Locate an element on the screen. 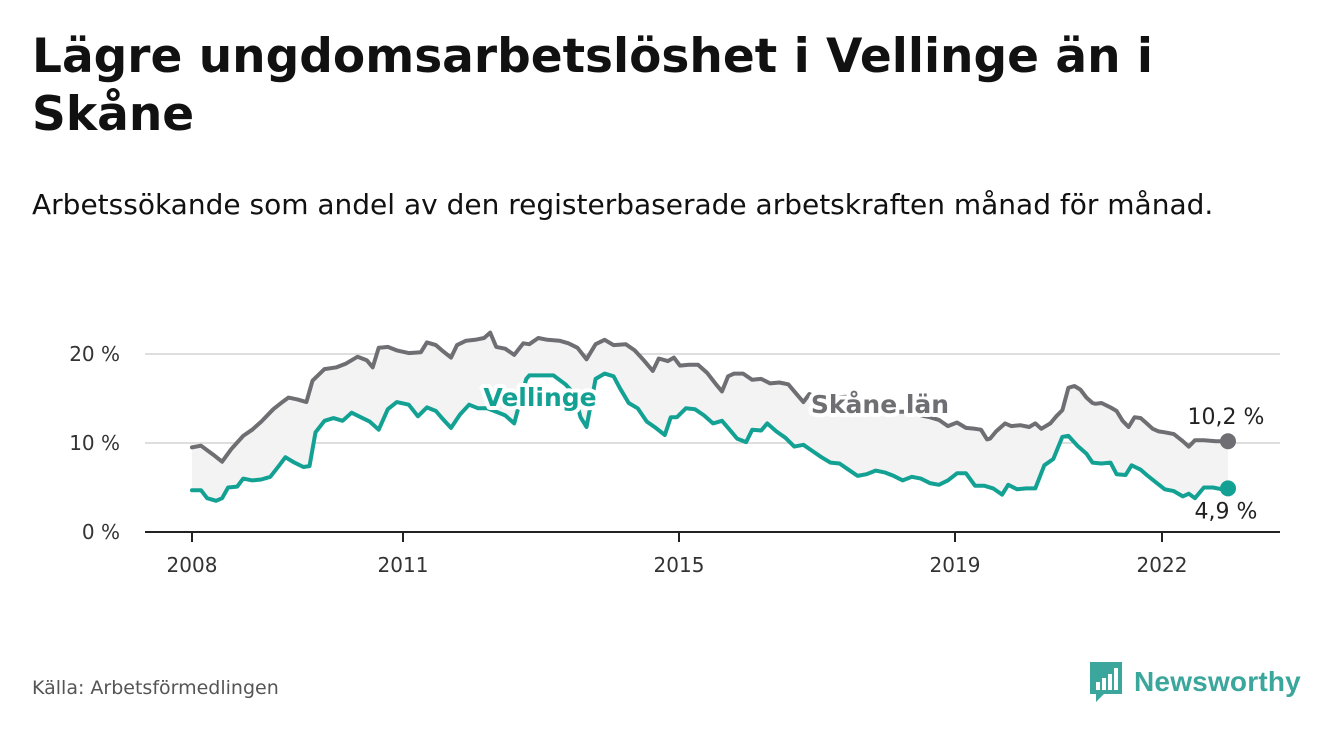  x-tick-label-2019: 2019 is located at coordinates (955, 565).